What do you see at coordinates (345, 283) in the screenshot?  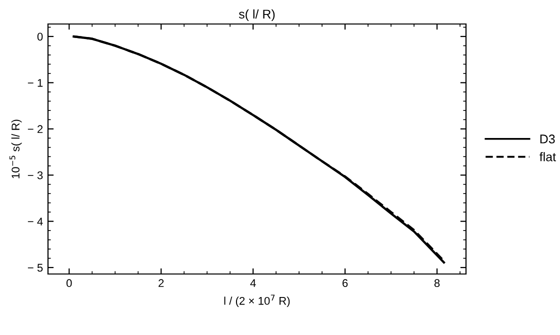 I see `x-tick-label: 6` at bounding box center [345, 283].